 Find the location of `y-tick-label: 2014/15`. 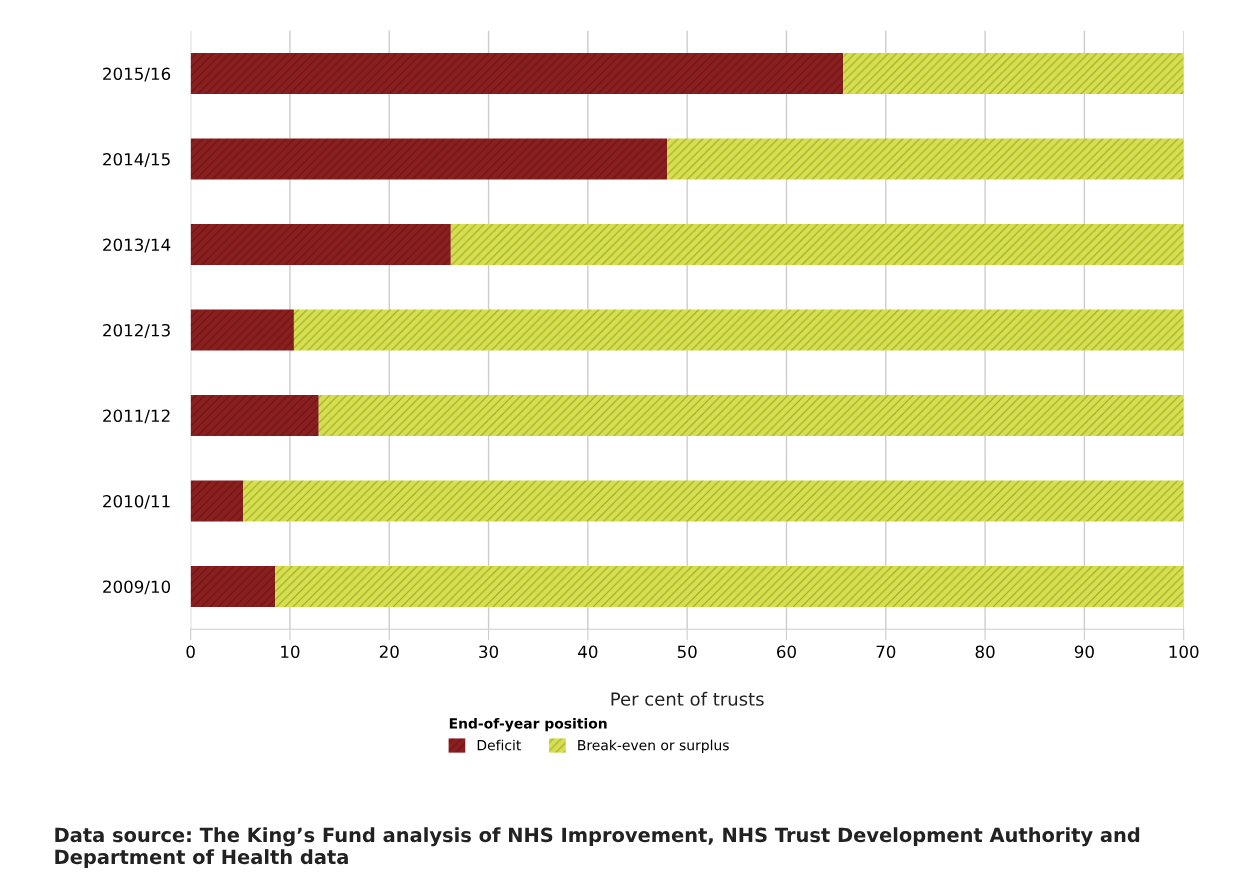

y-tick-label: 2014/15 is located at coordinates (136, 159).